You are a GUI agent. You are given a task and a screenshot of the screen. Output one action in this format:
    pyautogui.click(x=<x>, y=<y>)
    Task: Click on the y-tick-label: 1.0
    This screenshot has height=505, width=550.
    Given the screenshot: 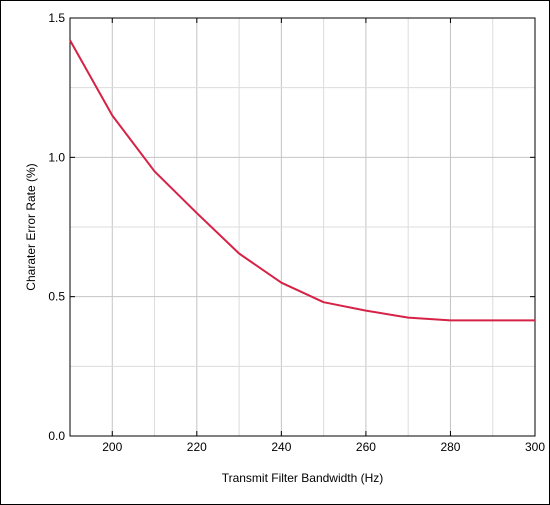 What is the action you would take?
    pyautogui.click(x=56, y=157)
    